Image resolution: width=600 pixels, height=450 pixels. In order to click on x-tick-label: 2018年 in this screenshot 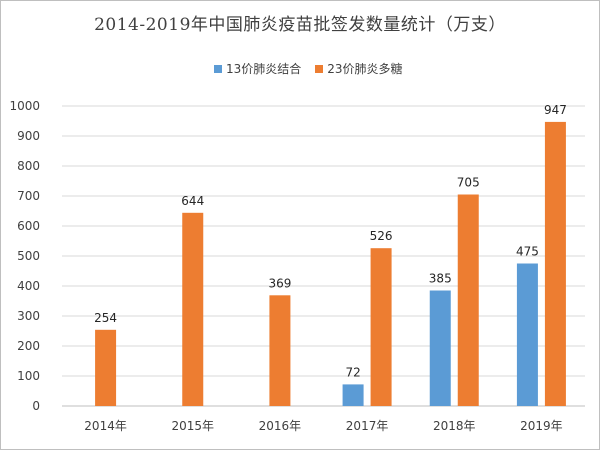, I will do `click(454, 426)`.